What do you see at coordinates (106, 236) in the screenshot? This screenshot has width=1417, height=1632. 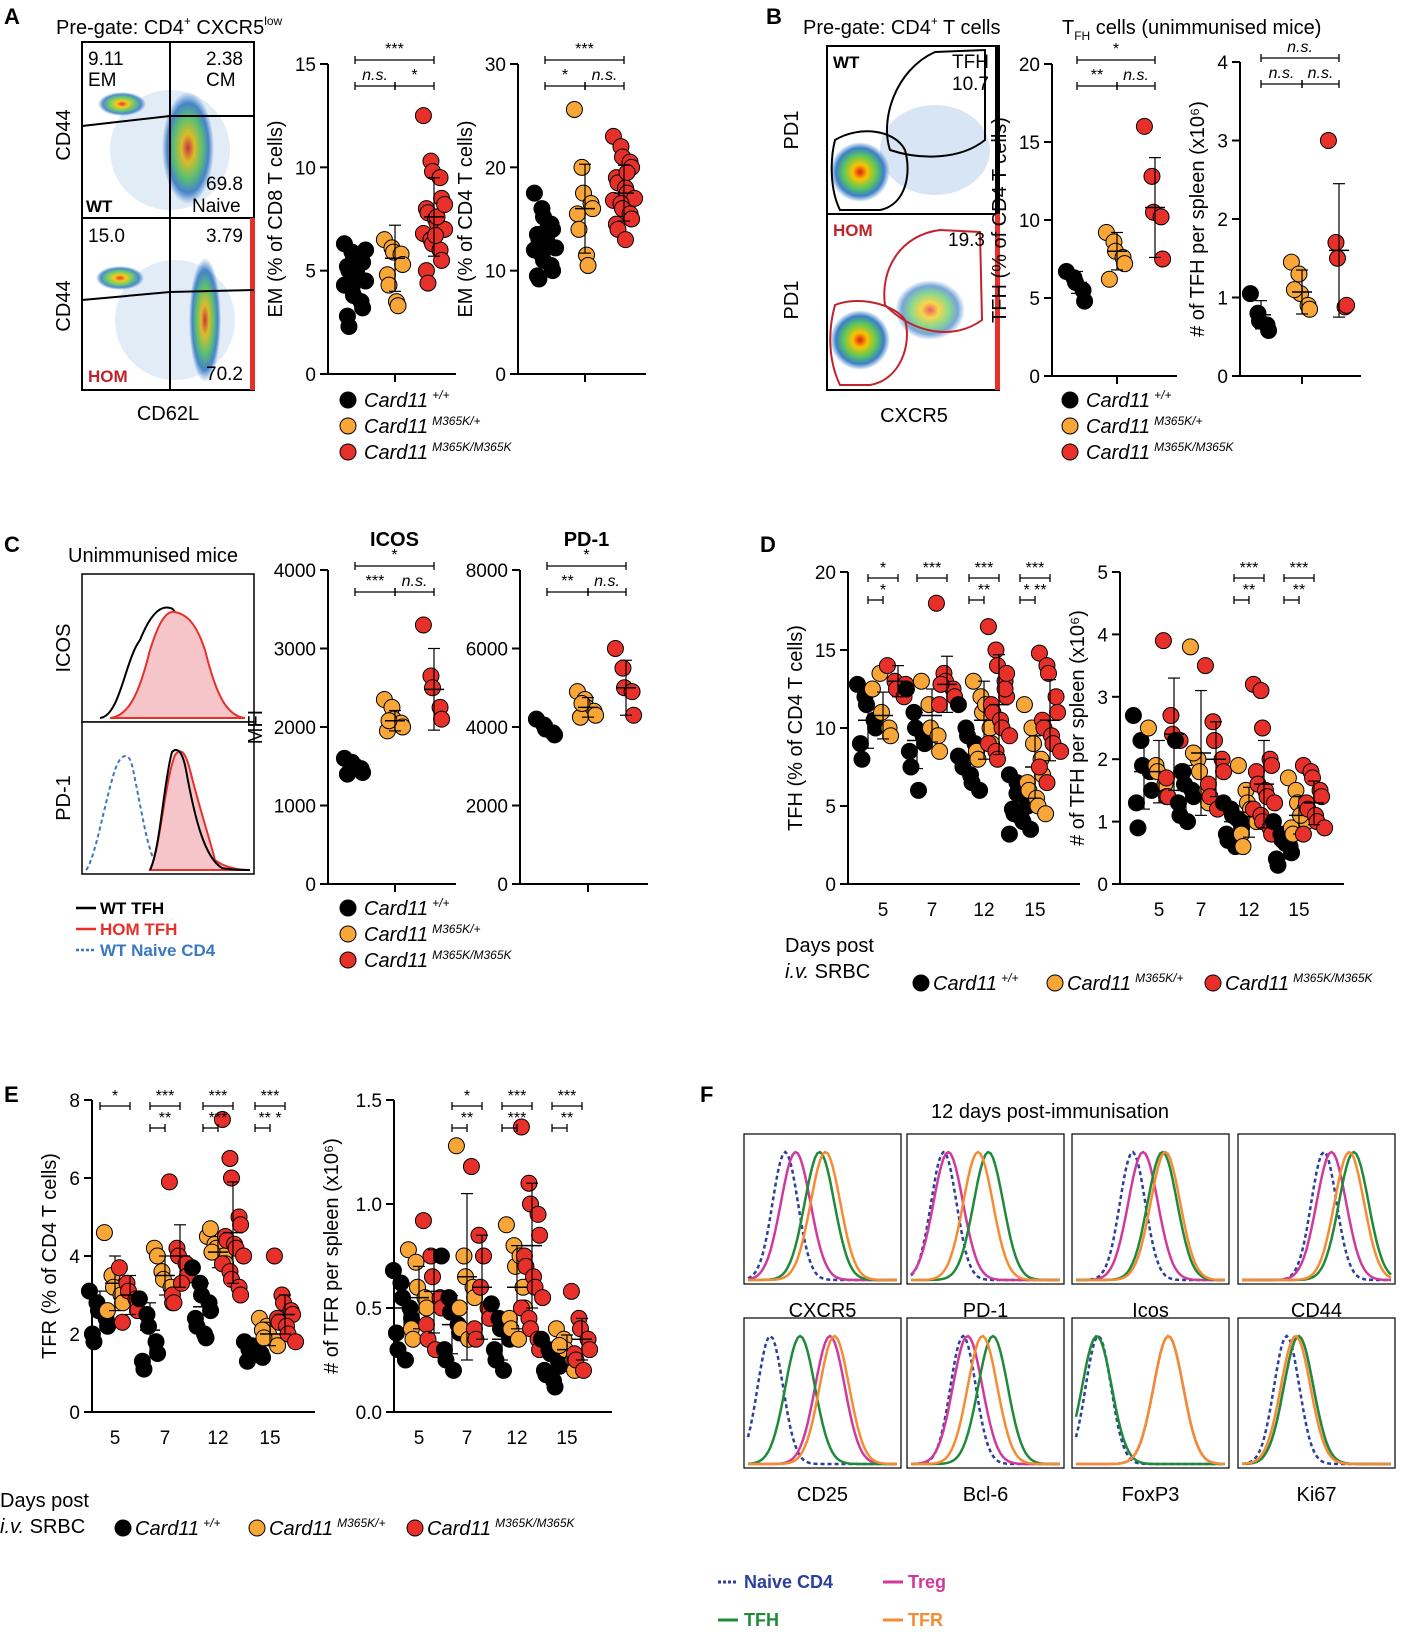 I see `gate-hom-em: 15.0` at bounding box center [106, 236].